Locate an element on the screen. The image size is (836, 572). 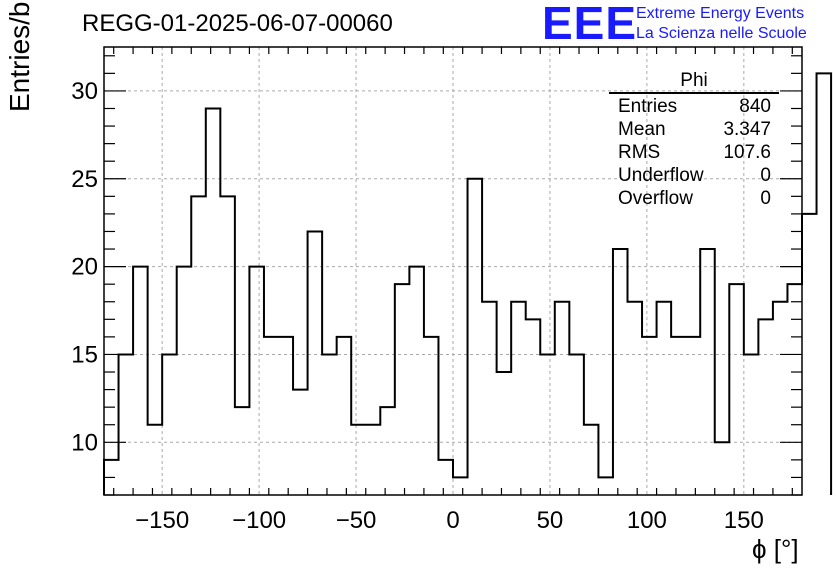
stats-value: 840 is located at coordinates (755, 106).